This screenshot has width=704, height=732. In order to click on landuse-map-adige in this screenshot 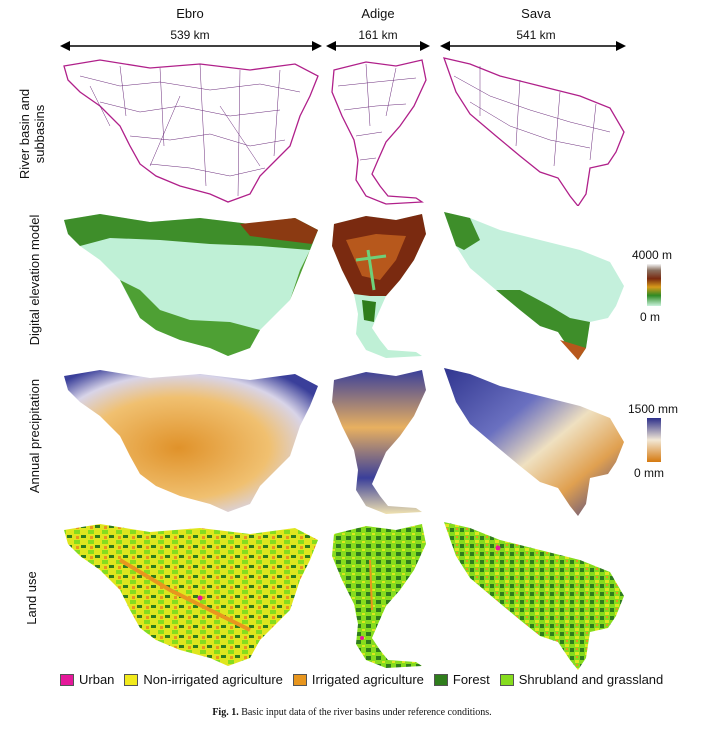, I will do `click(379, 596)`.